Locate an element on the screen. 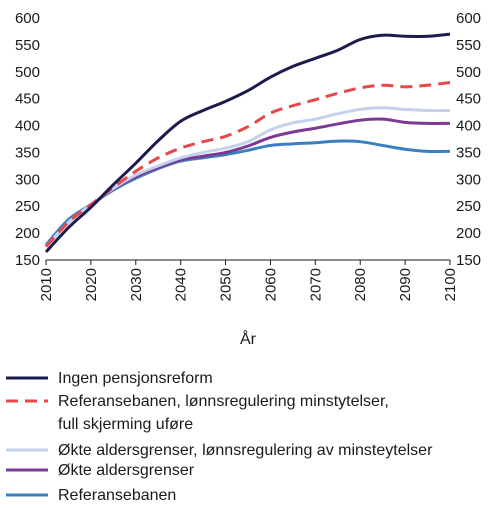 The height and width of the screenshot is (509, 500). x-tick-label: 2080 is located at coordinates (360, 284).